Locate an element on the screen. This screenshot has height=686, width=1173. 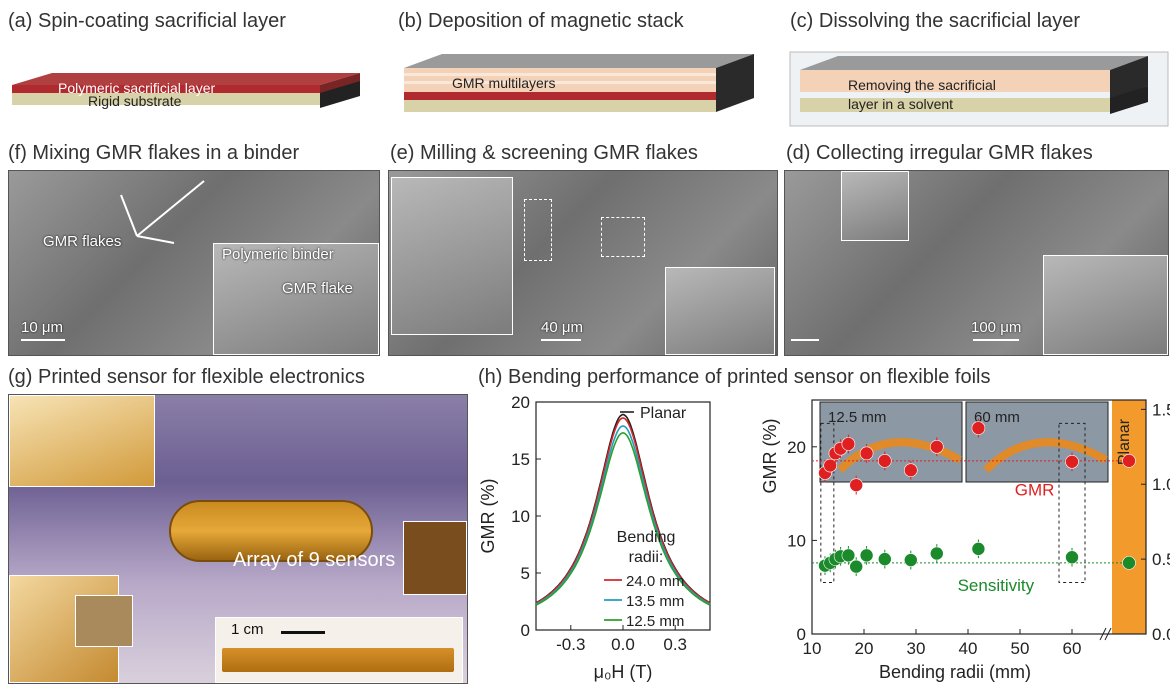
sem-inset-e-left is located at coordinates (452, 256).